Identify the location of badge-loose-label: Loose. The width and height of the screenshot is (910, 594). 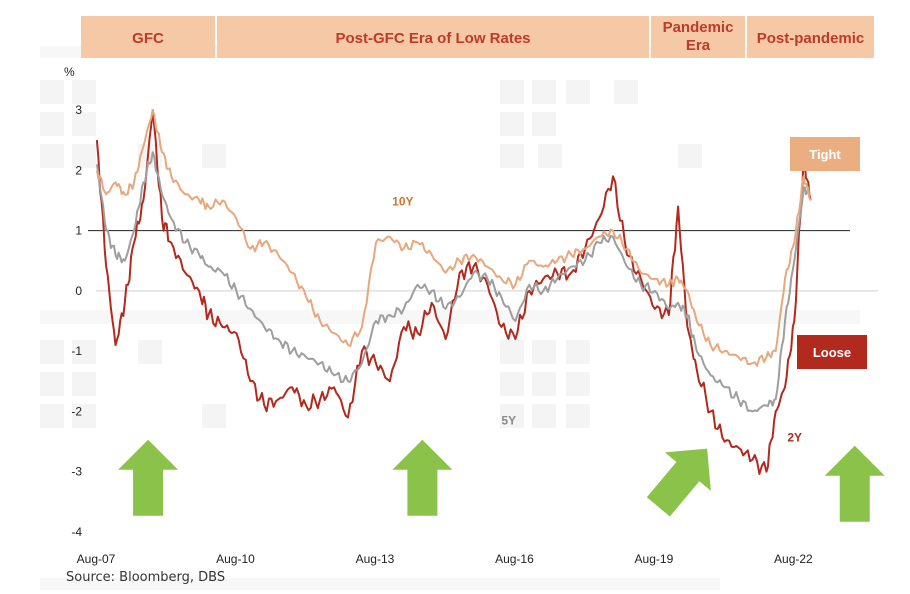
(832, 352).